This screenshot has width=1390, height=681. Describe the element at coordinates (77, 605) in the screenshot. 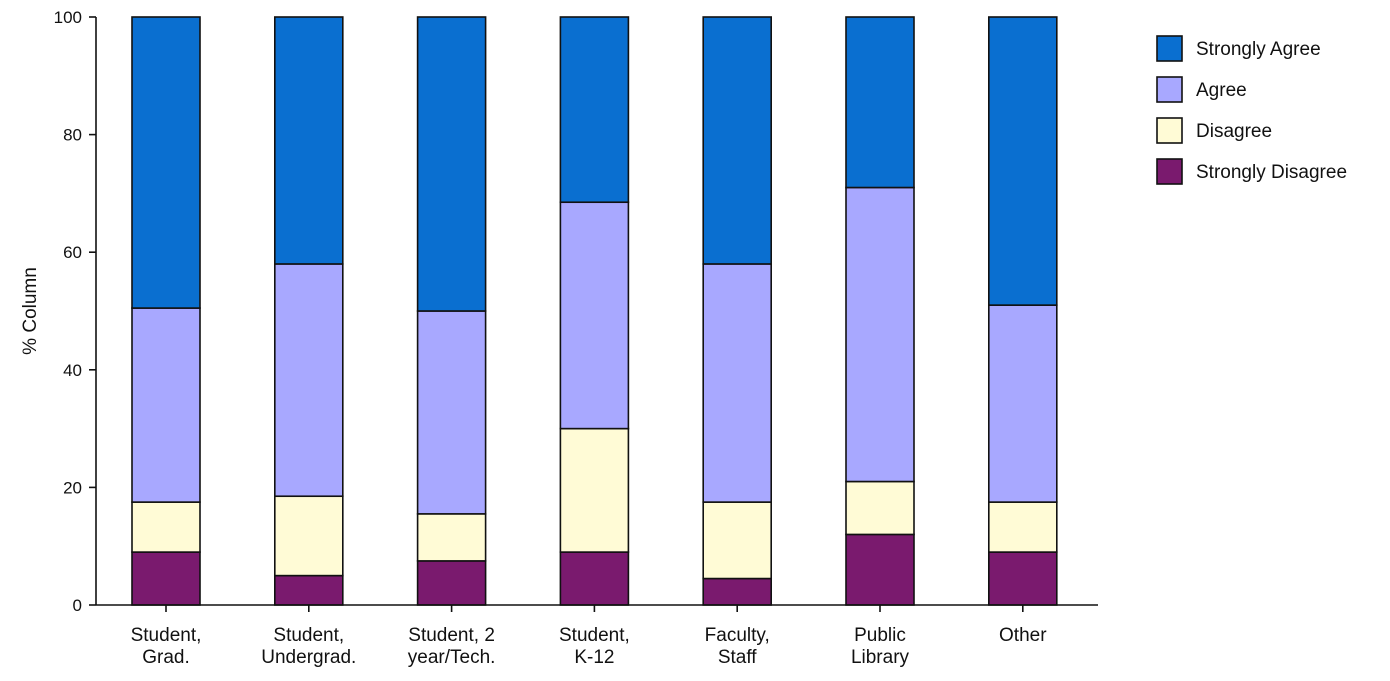

I see `y-tick-label: 0` at that location.